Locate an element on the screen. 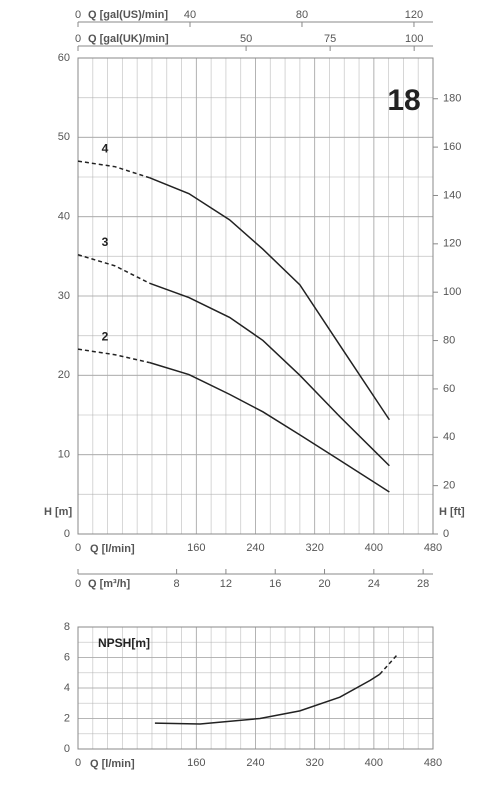 This screenshot has height=800, width=500. axis-label: Q [gal(US)/min] is located at coordinates (128, 15).